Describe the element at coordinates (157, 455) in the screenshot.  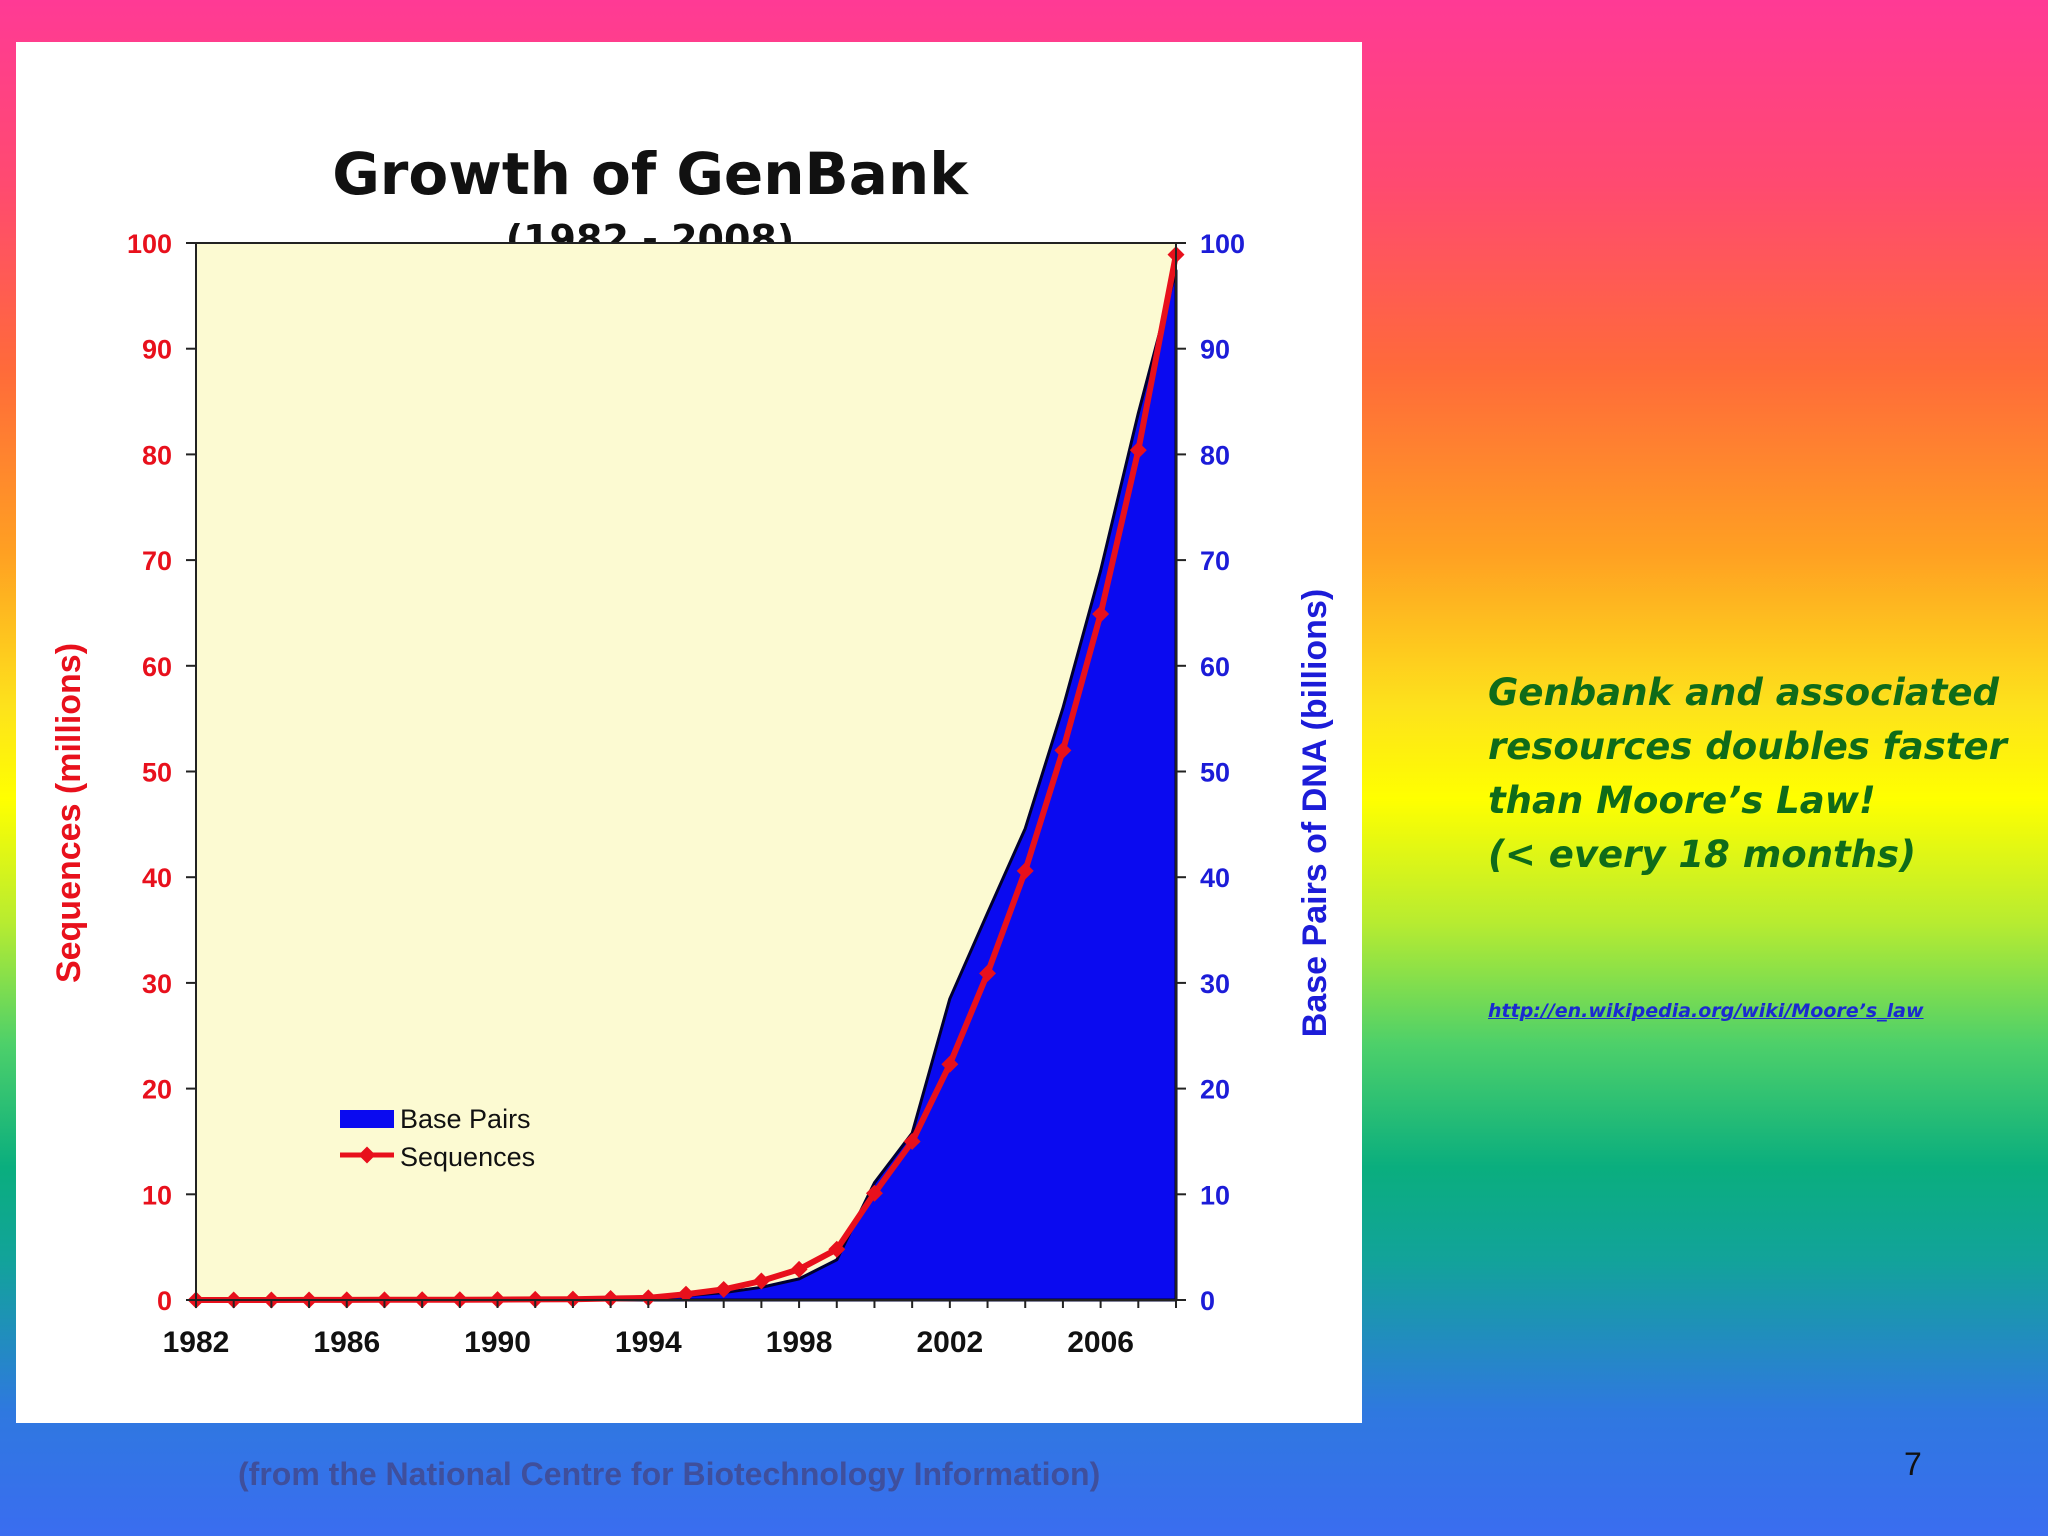
I see `y-tick-label: 80` at that location.